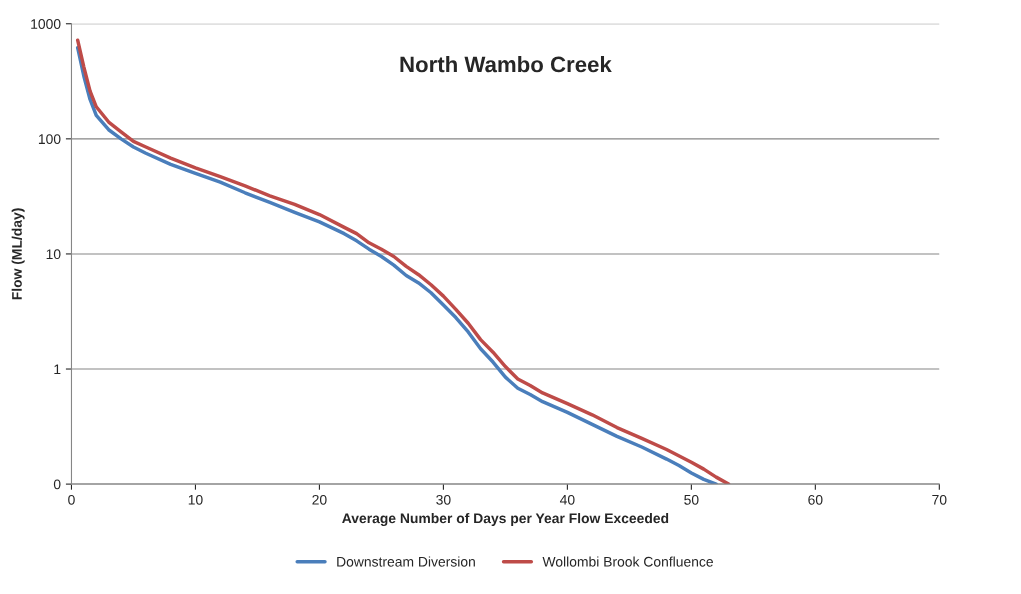  Describe the element at coordinates (567, 499) in the screenshot. I see `x-tick-label: 40` at that location.